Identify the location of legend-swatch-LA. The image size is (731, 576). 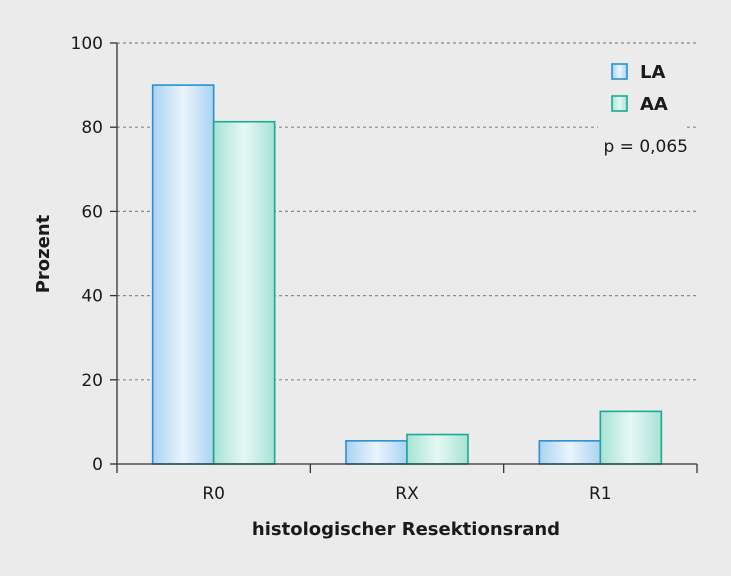
(619, 71).